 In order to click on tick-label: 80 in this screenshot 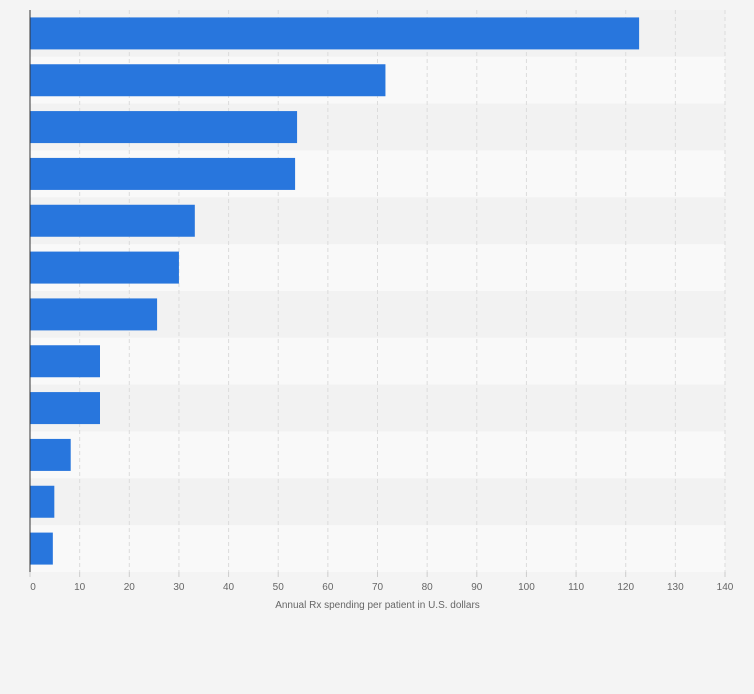, I will do `click(428, 587)`.